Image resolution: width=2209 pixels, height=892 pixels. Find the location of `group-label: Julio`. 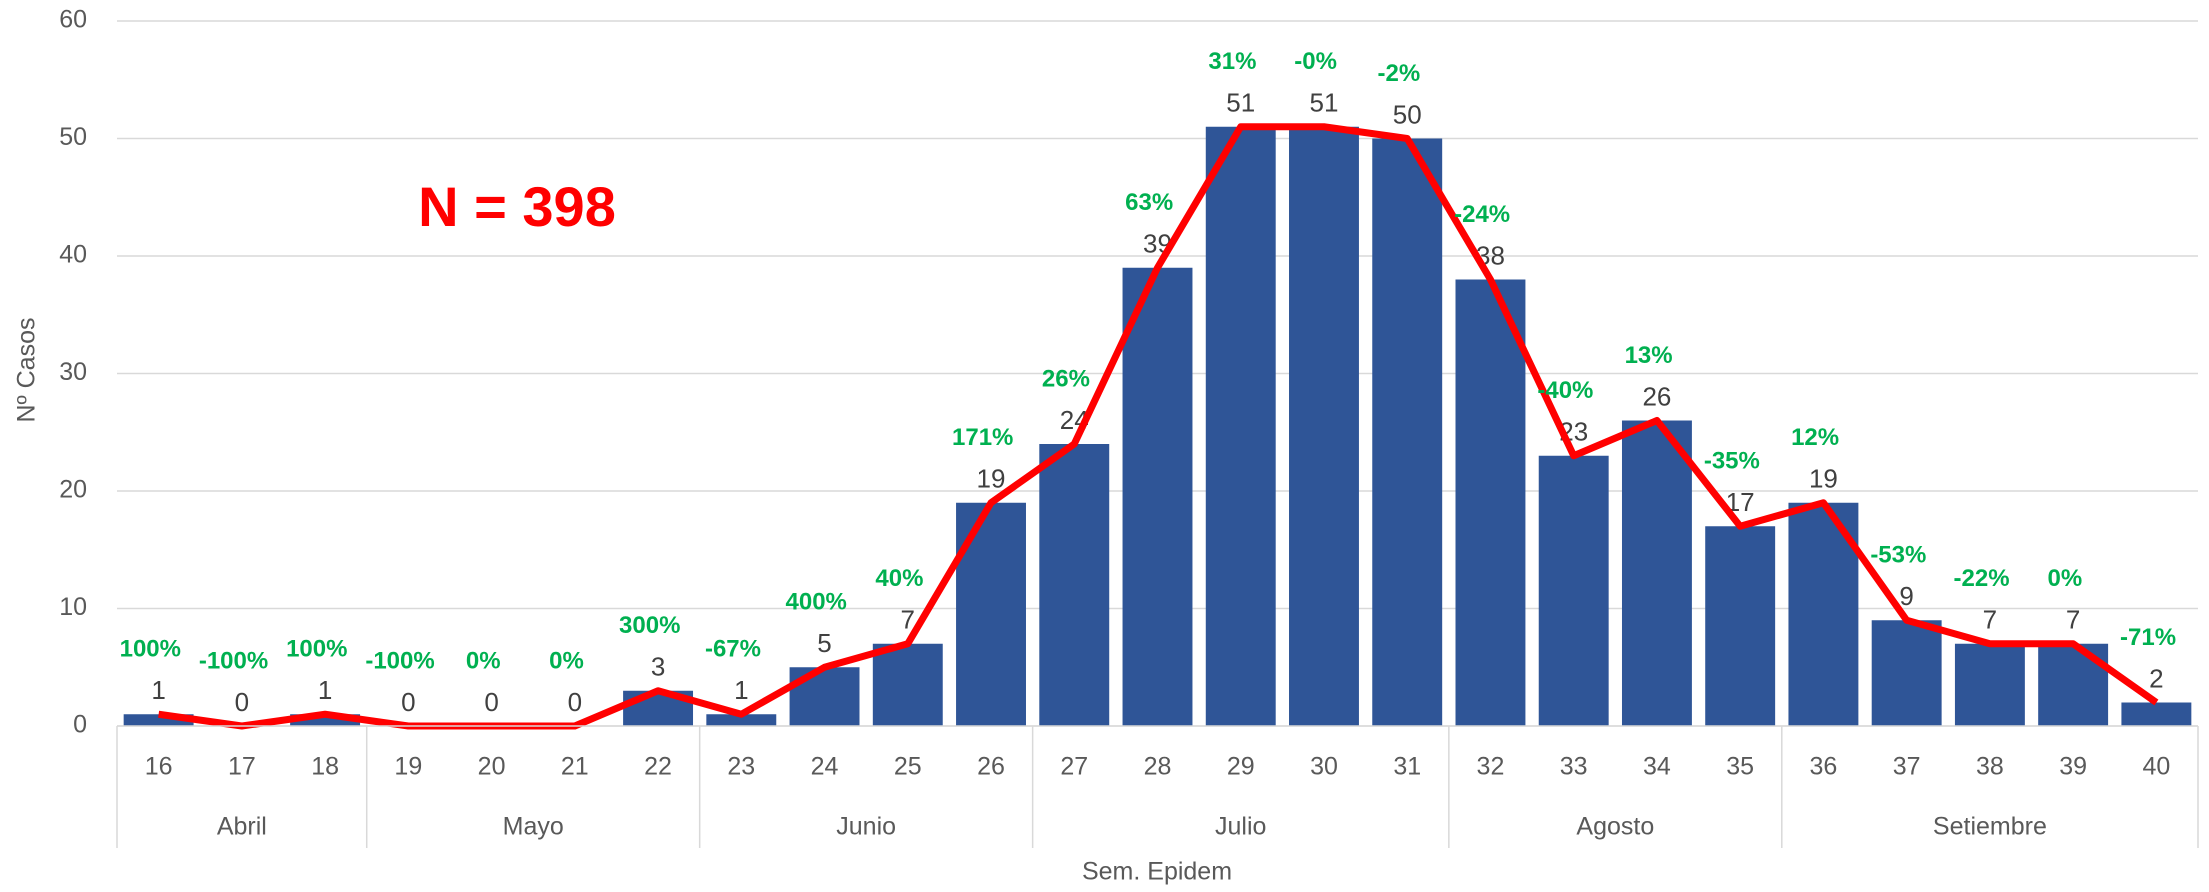

group-label: Julio is located at coordinates (1240, 827).